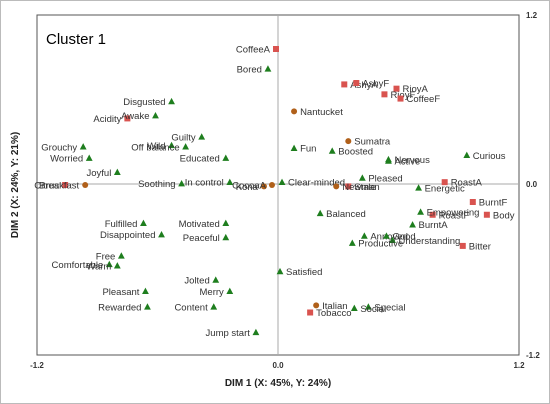  What do you see at coordinates (304, 272) in the screenshot?
I see `point-label-satisfied: Satisfied` at bounding box center [304, 272].